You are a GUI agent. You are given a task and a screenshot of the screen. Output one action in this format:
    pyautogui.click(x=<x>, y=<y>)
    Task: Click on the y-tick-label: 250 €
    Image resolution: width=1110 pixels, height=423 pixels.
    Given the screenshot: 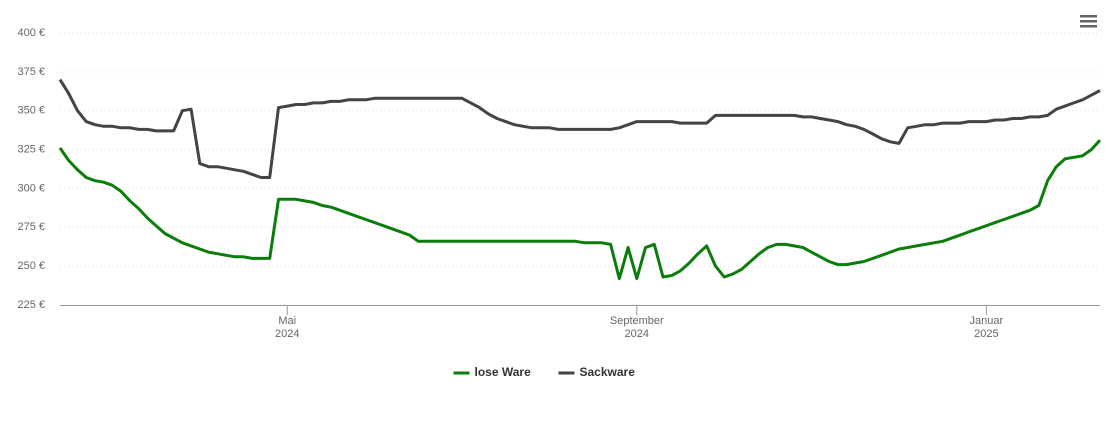 What is the action you would take?
    pyautogui.click(x=31, y=266)
    